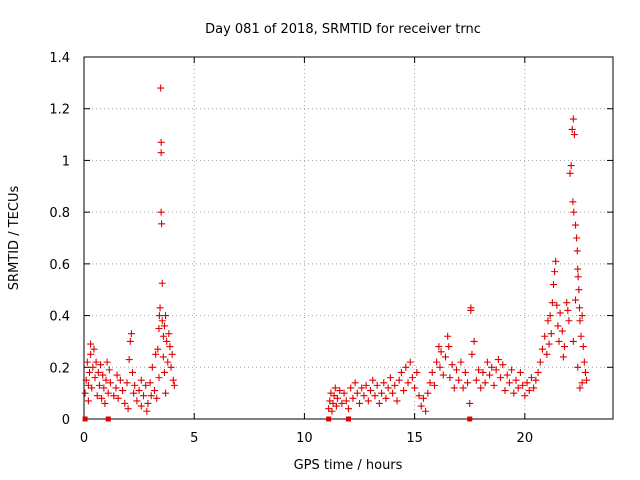 The width and height of the screenshot is (640, 480). What do you see at coordinates (304, 438) in the screenshot?
I see `x-tick-label: 10` at bounding box center [304, 438].